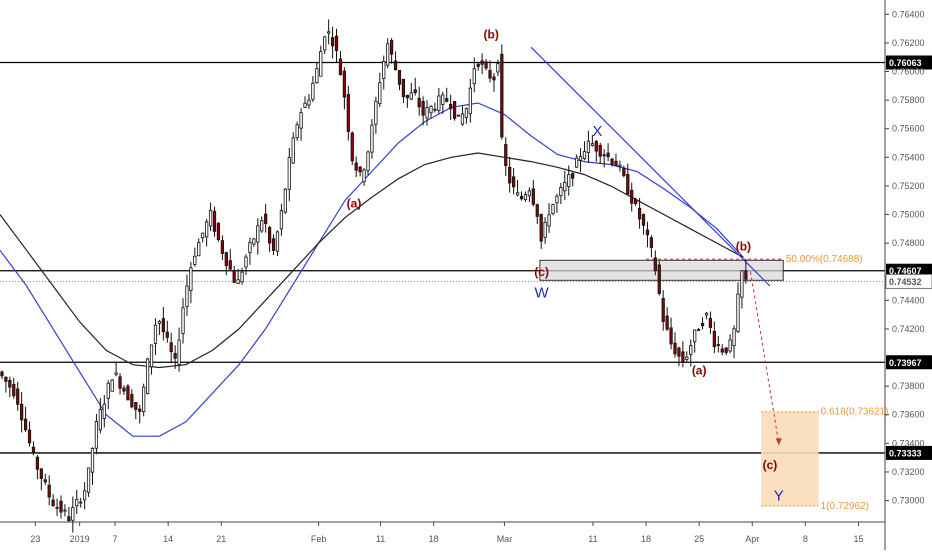 The image size is (932, 555). I want to click on resistance-box, so click(661, 270).